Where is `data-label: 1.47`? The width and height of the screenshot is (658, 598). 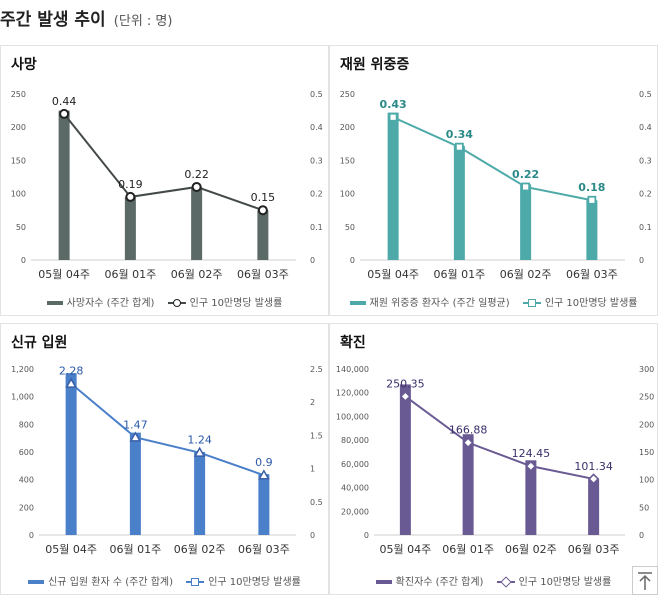 data-label: 1.47 is located at coordinates (135, 424).